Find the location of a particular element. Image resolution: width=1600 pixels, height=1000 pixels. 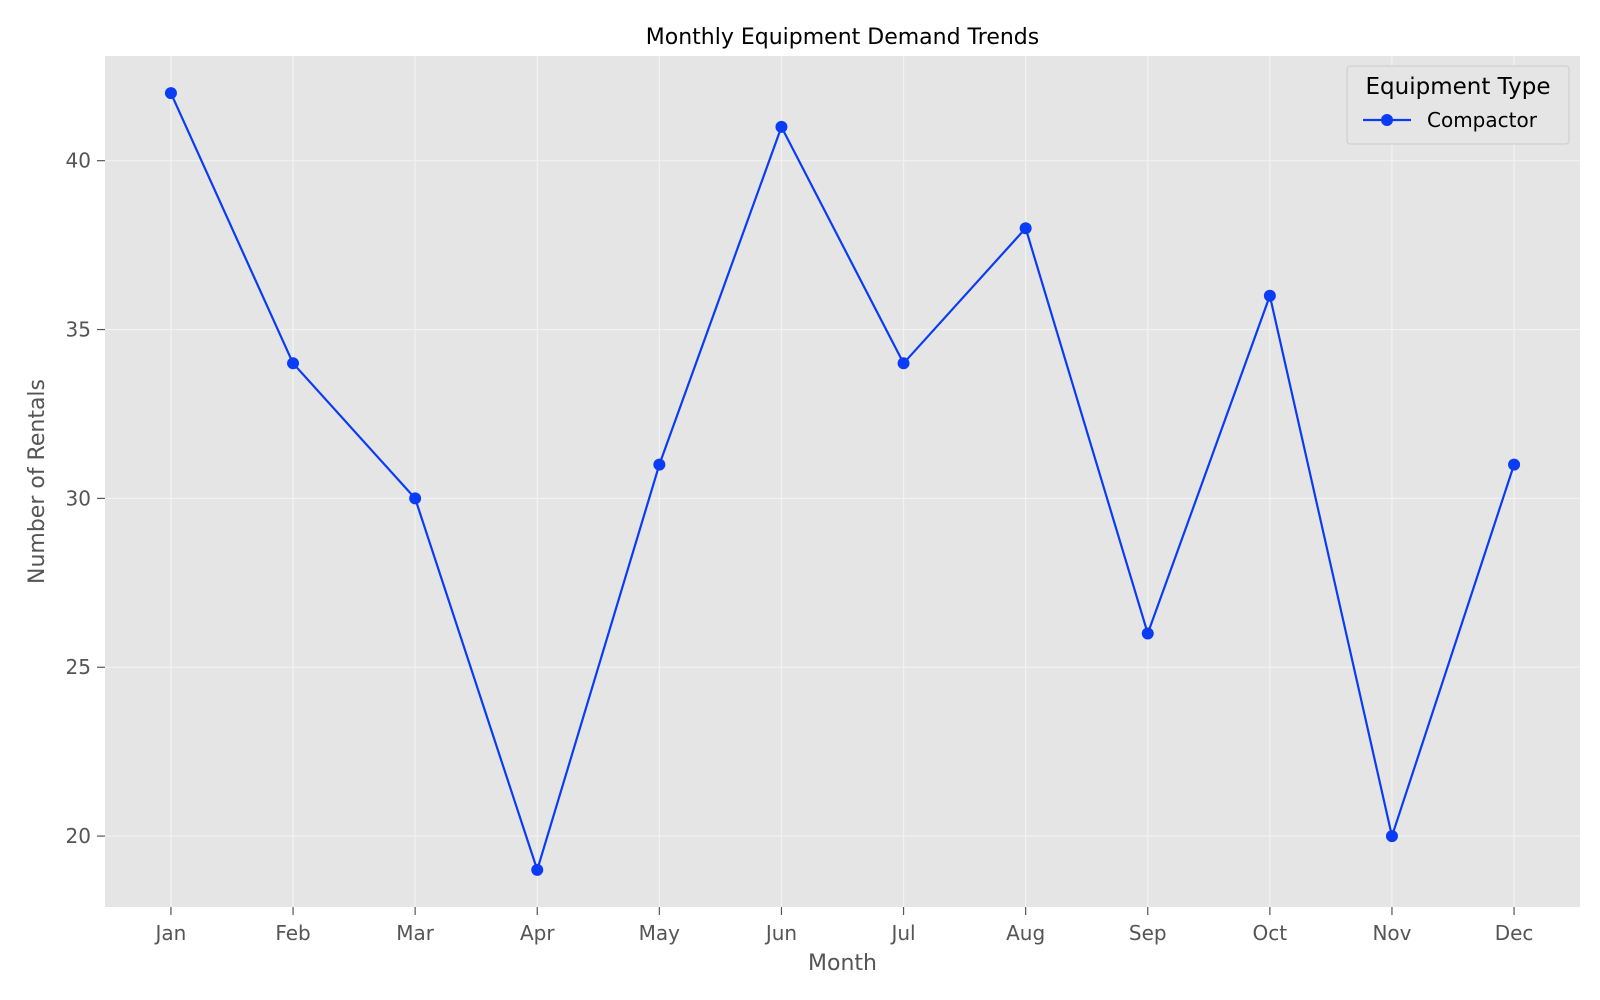

legend: Equipment Type Compactor is located at coordinates (1458, 105).